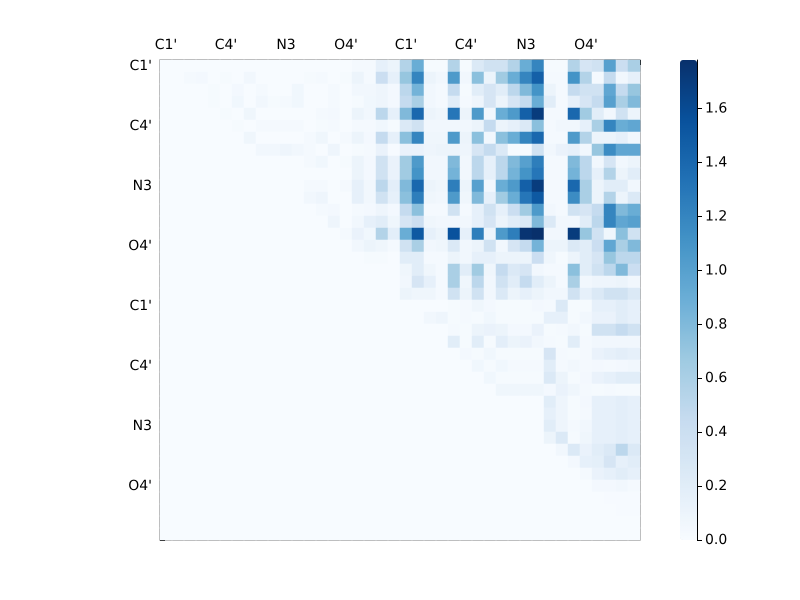  What do you see at coordinates (716, 324) in the screenshot?
I see `color-bar-label: 0.8` at bounding box center [716, 324].